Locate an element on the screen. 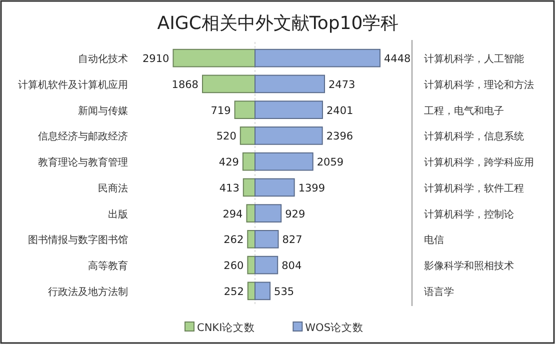 Image resolution: width=556 pixels, height=345 pixels. y-tick-label: 计算机科学，信息系统 is located at coordinates (474, 136).